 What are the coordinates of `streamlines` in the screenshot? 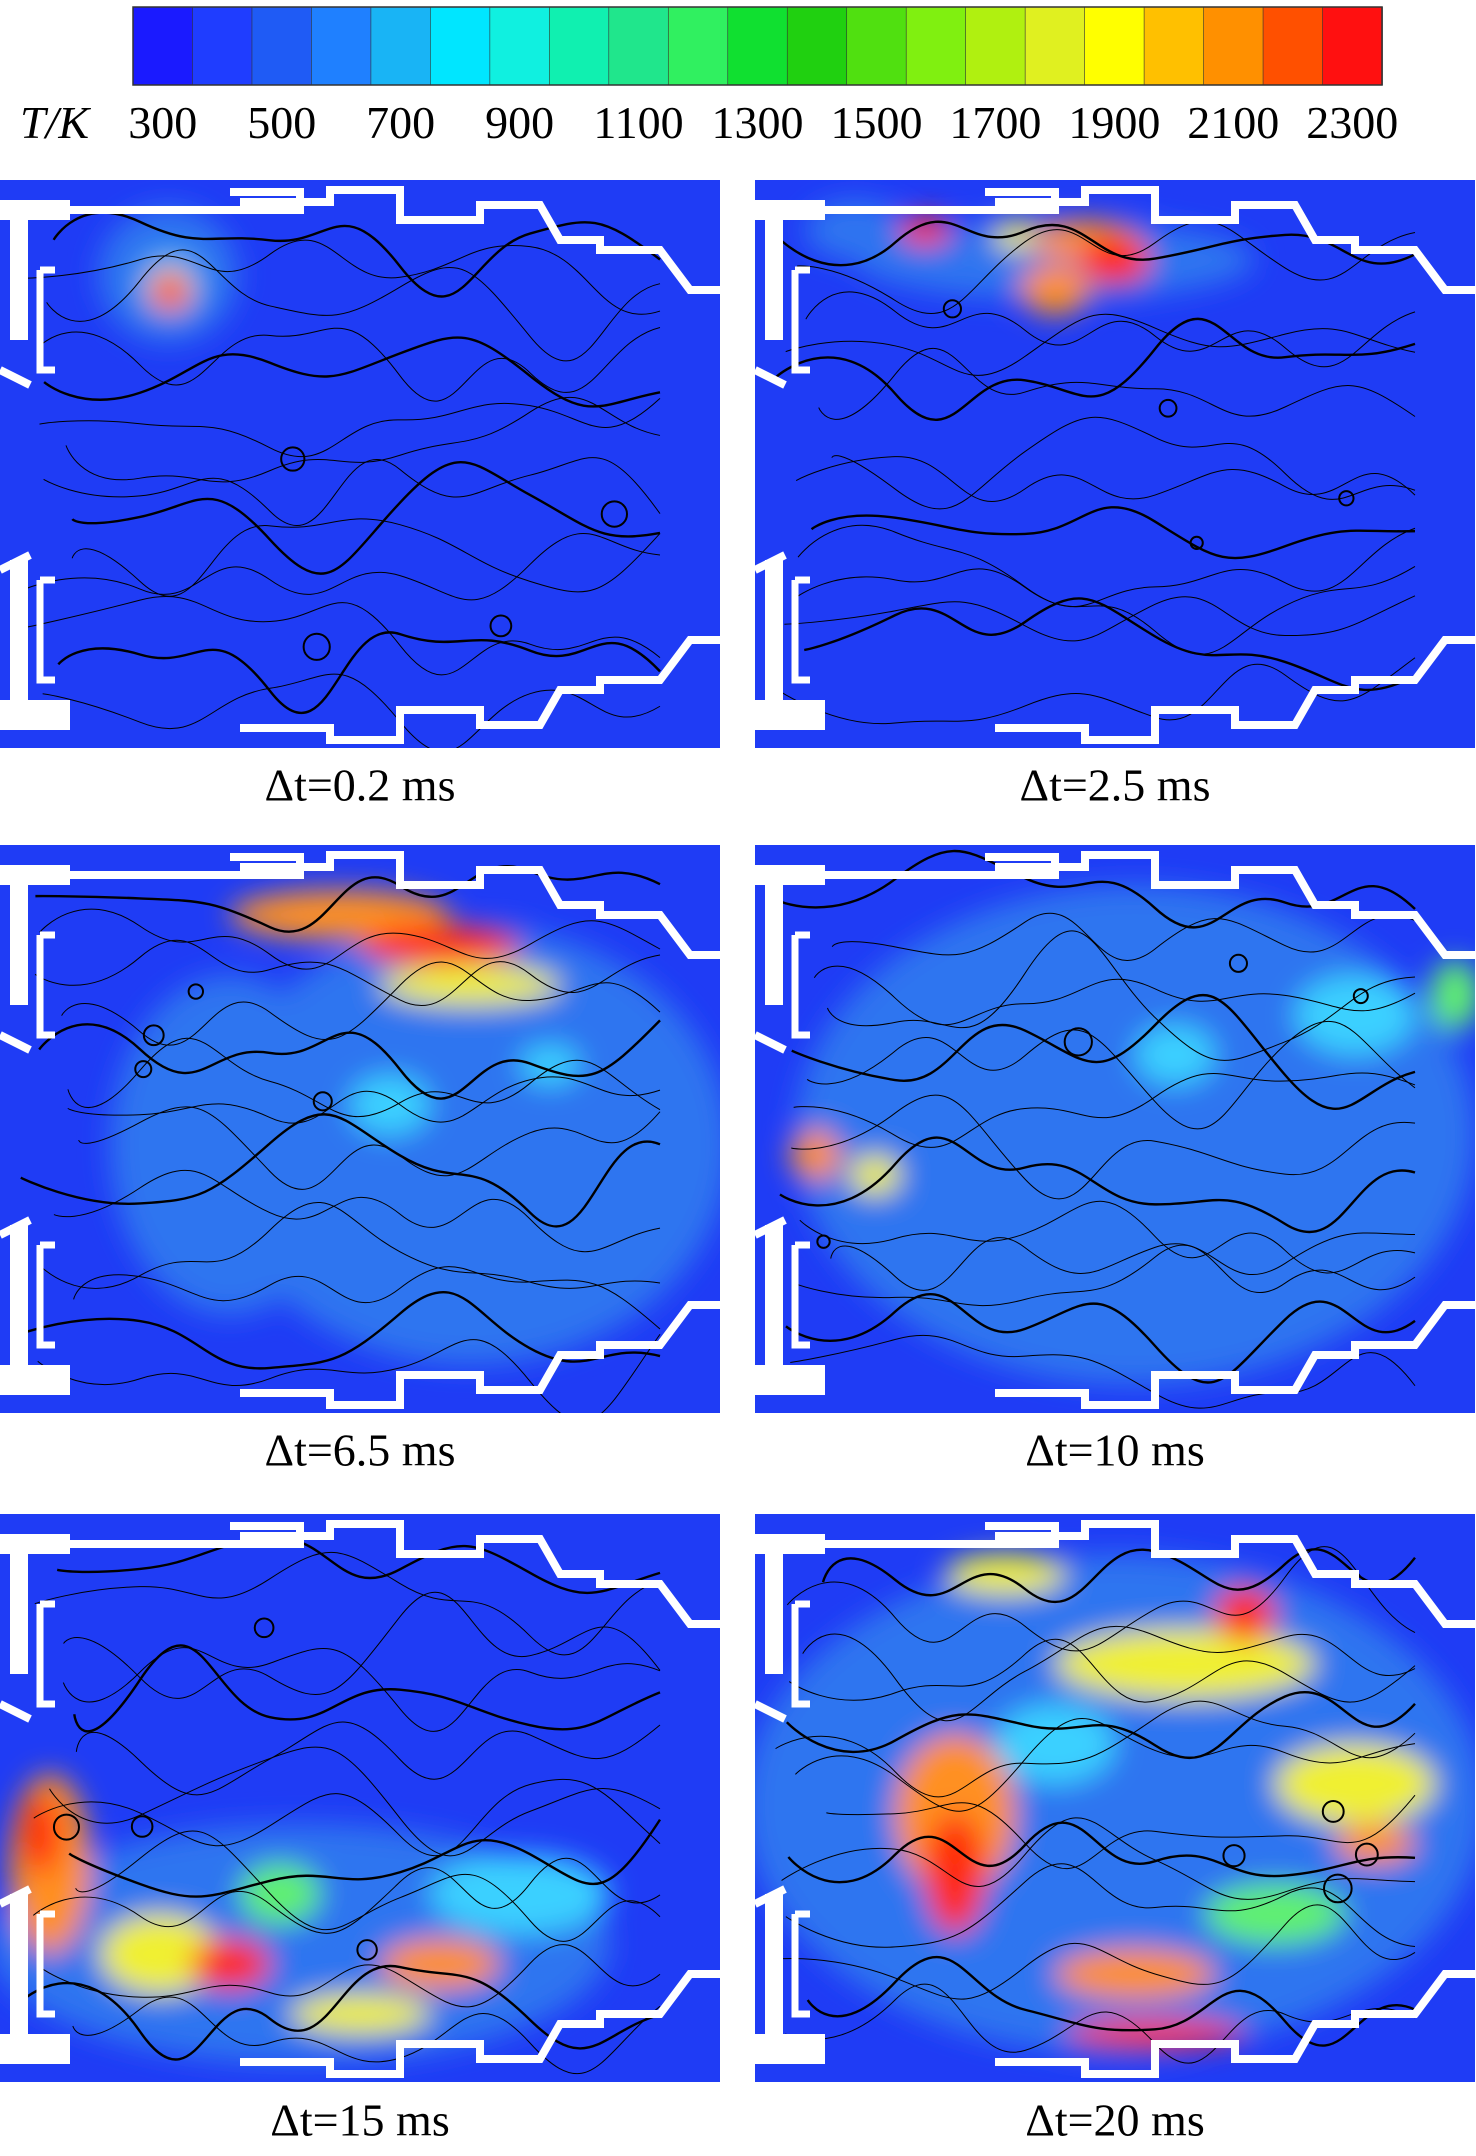 It's located at (1095, 472).